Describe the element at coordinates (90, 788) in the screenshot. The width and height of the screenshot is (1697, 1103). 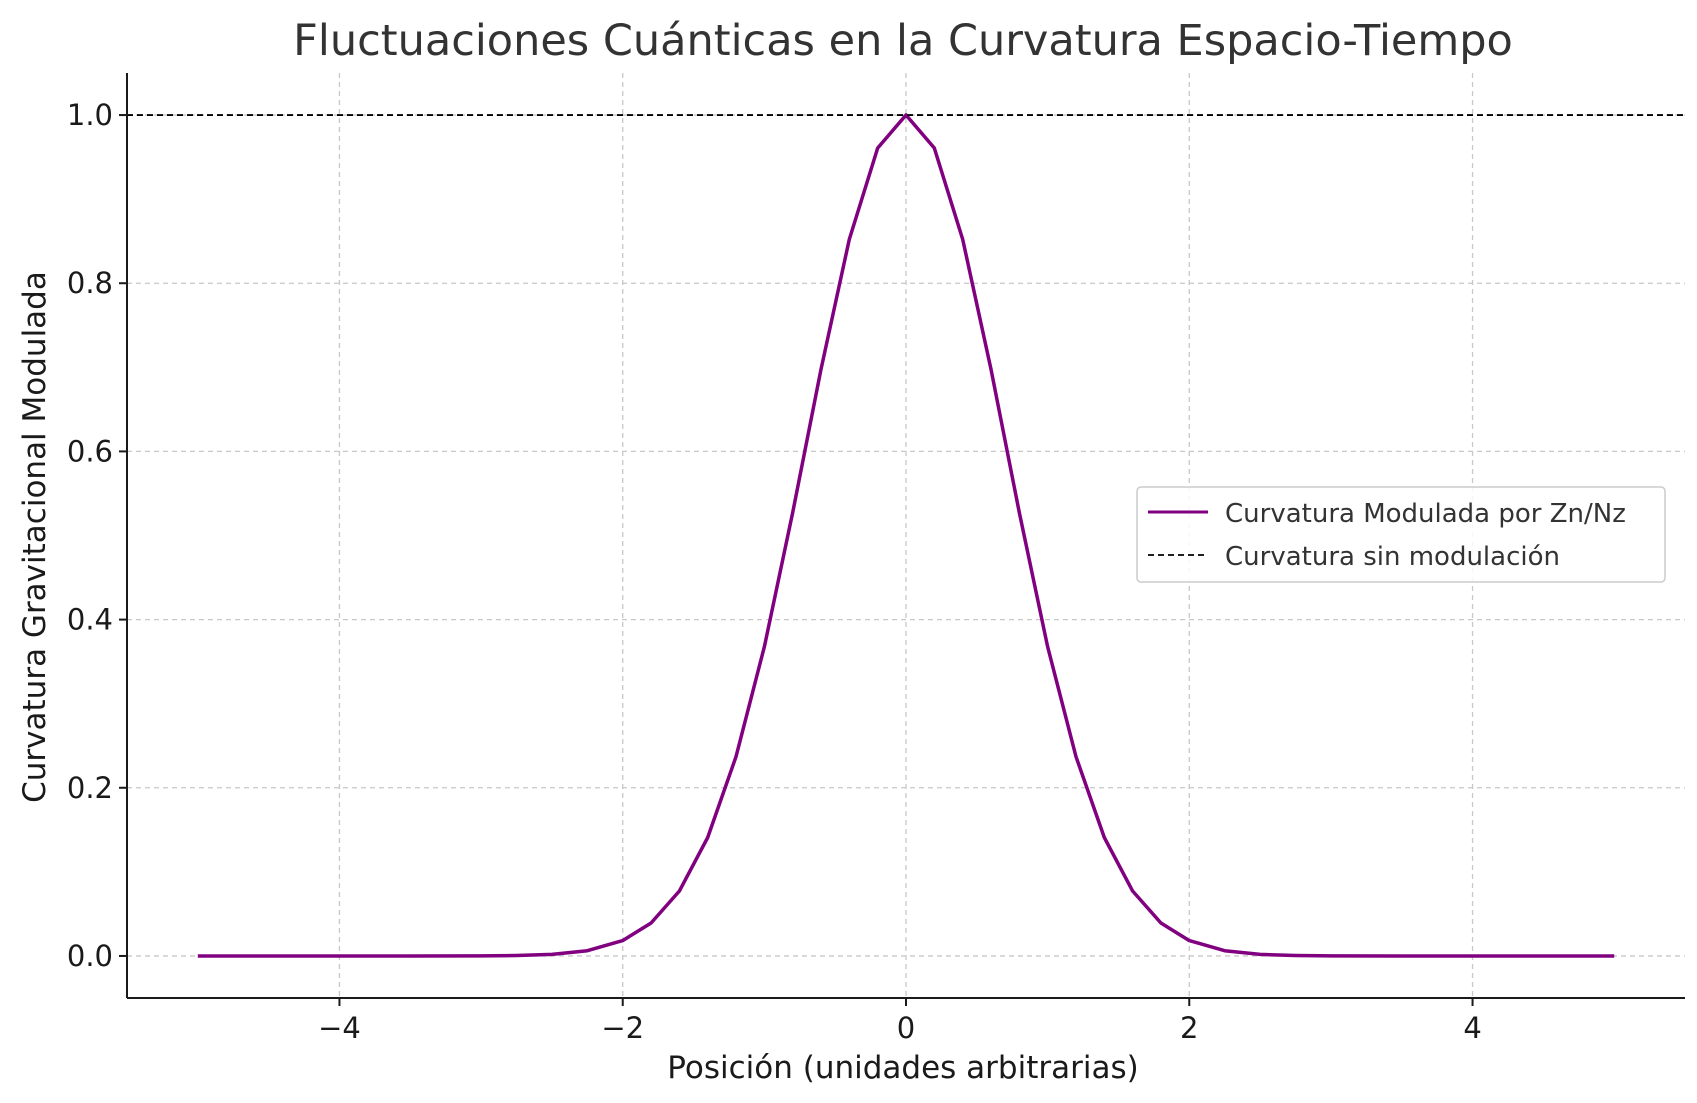
I see `y-tick-label-1: 0.2` at that location.